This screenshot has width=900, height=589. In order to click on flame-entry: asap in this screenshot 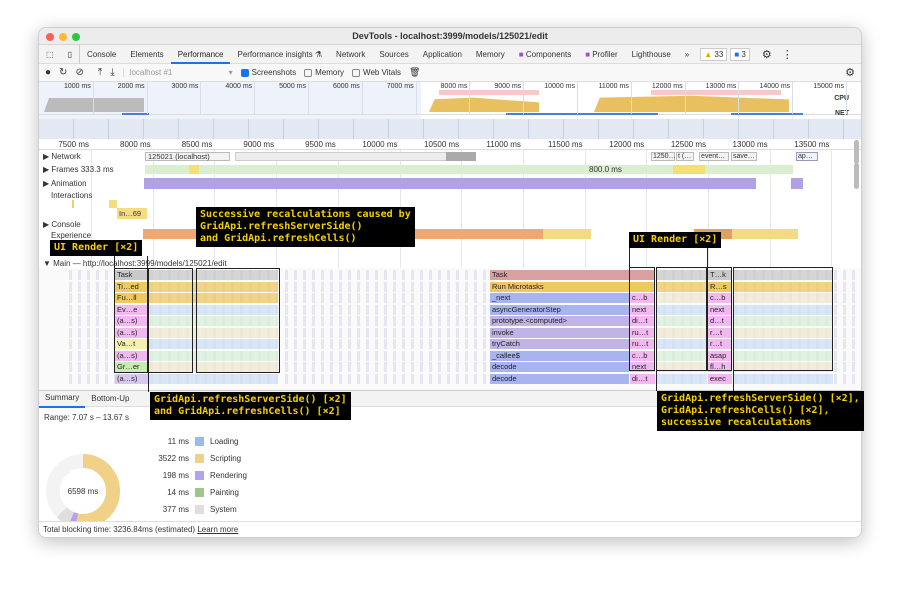, I will do `click(720, 355)`.